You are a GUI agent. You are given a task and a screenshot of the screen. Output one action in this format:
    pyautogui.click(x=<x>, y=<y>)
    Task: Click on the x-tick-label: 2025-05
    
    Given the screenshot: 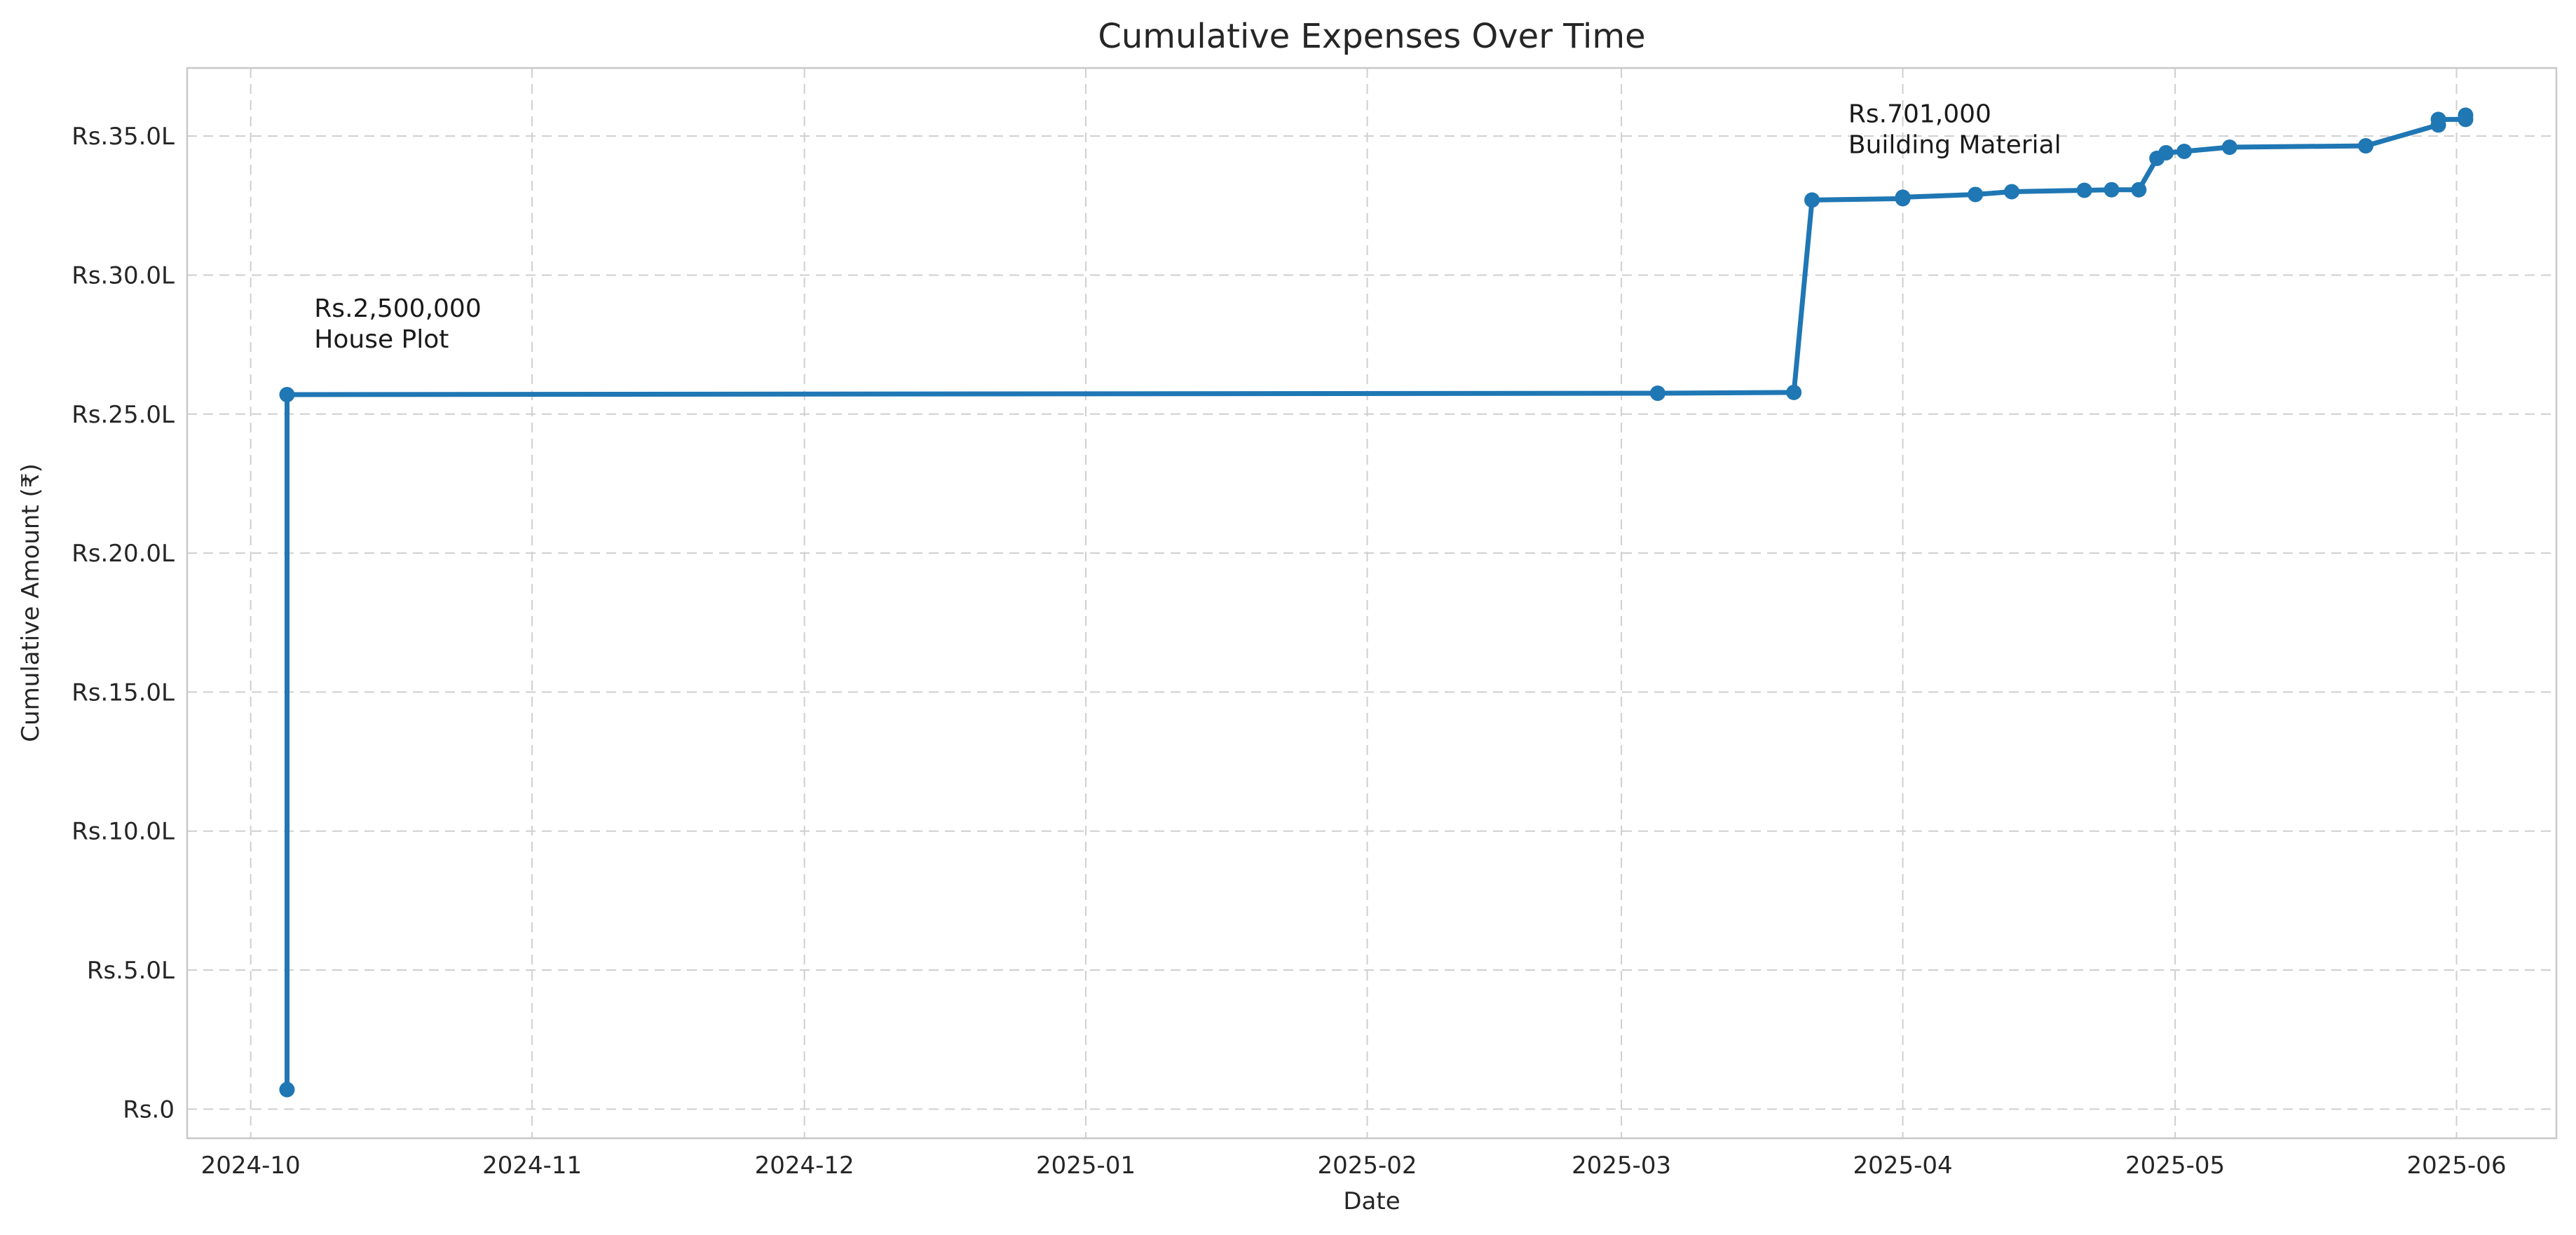 What is the action you would take?
    pyautogui.click(x=2175, y=1166)
    